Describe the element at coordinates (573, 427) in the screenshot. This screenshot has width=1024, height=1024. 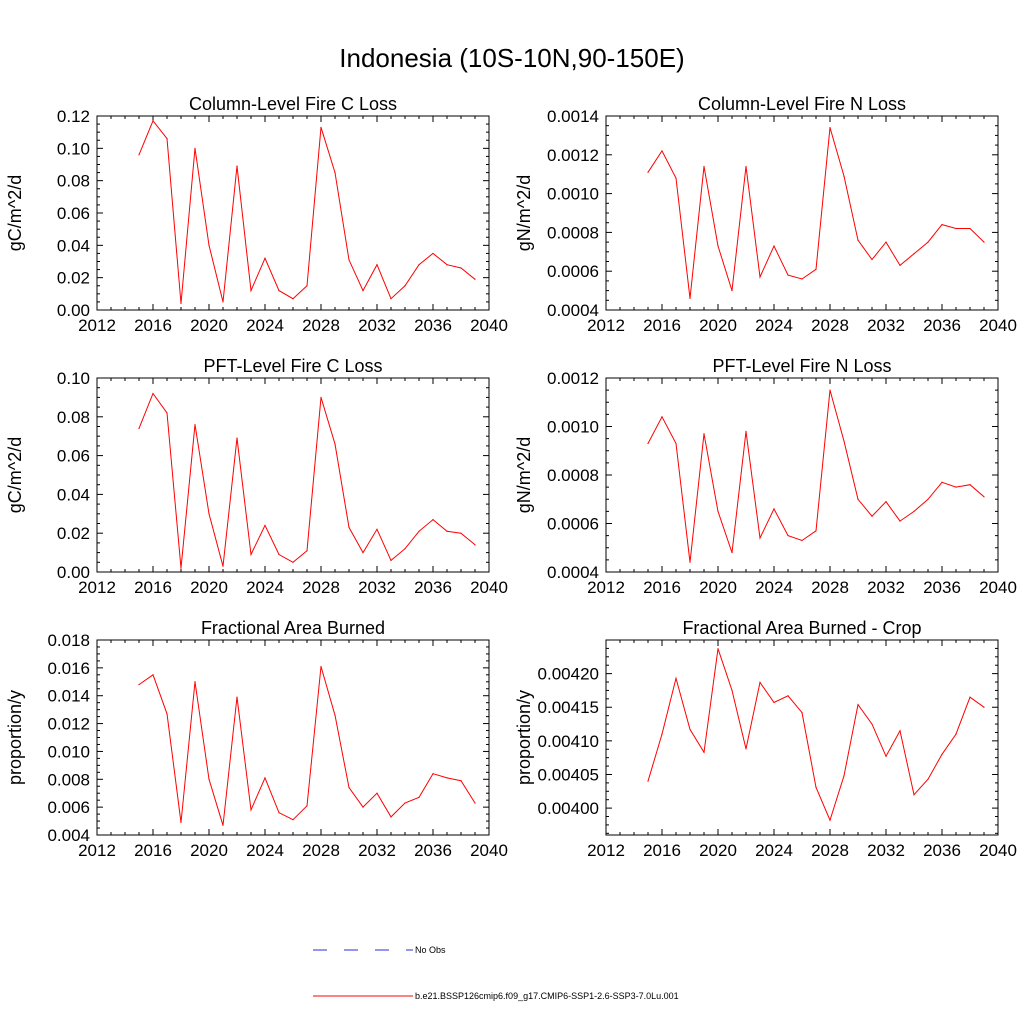
I see `y-tick-label: 0.0010` at that location.